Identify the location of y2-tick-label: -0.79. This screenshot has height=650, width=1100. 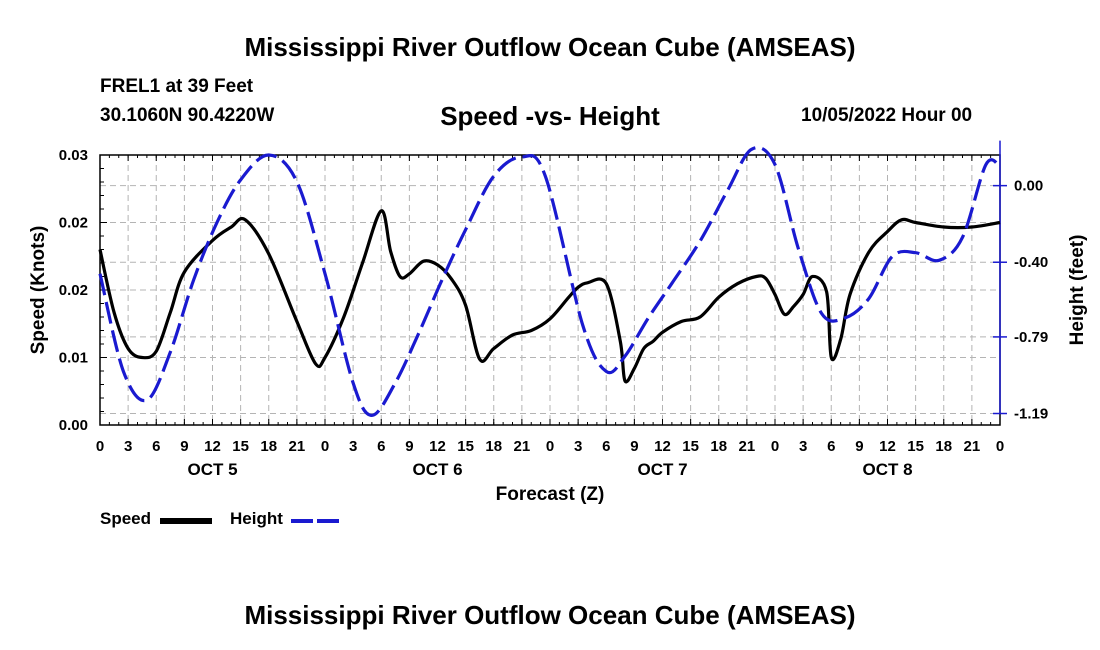
(1031, 337).